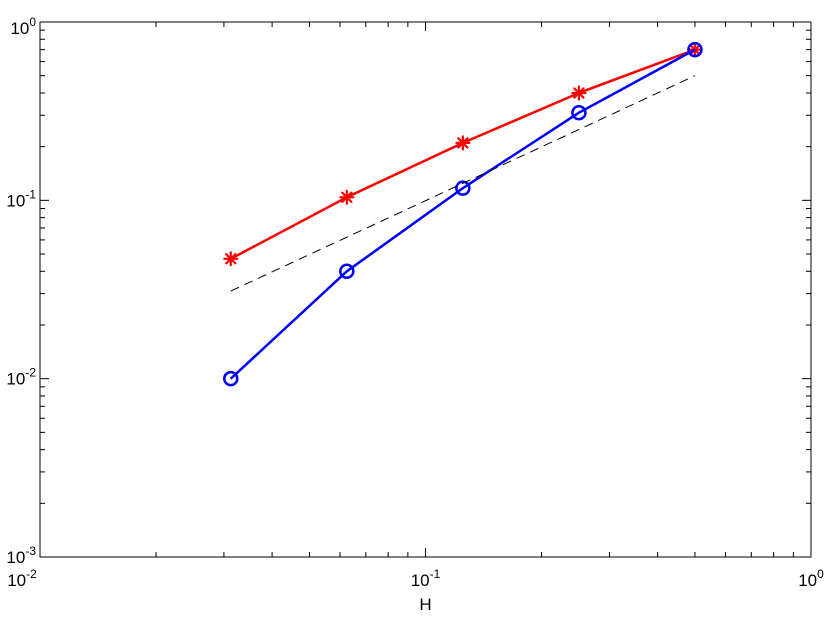 This screenshot has width=830, height=623. I want to click on tick-label-exponent: -3, so click(30, 551).